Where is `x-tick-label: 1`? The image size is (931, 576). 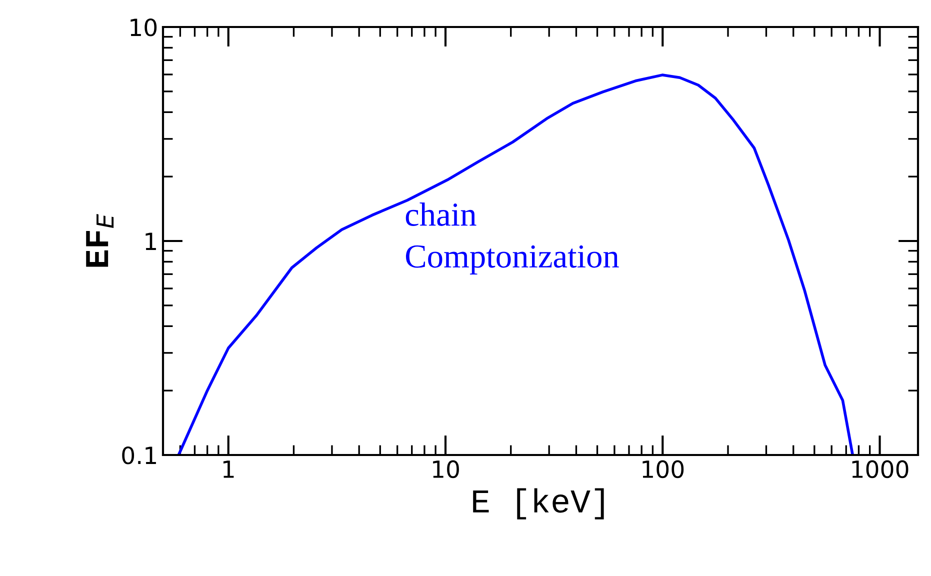
x-tick-label: 1 is located at coordinates (228, 469).